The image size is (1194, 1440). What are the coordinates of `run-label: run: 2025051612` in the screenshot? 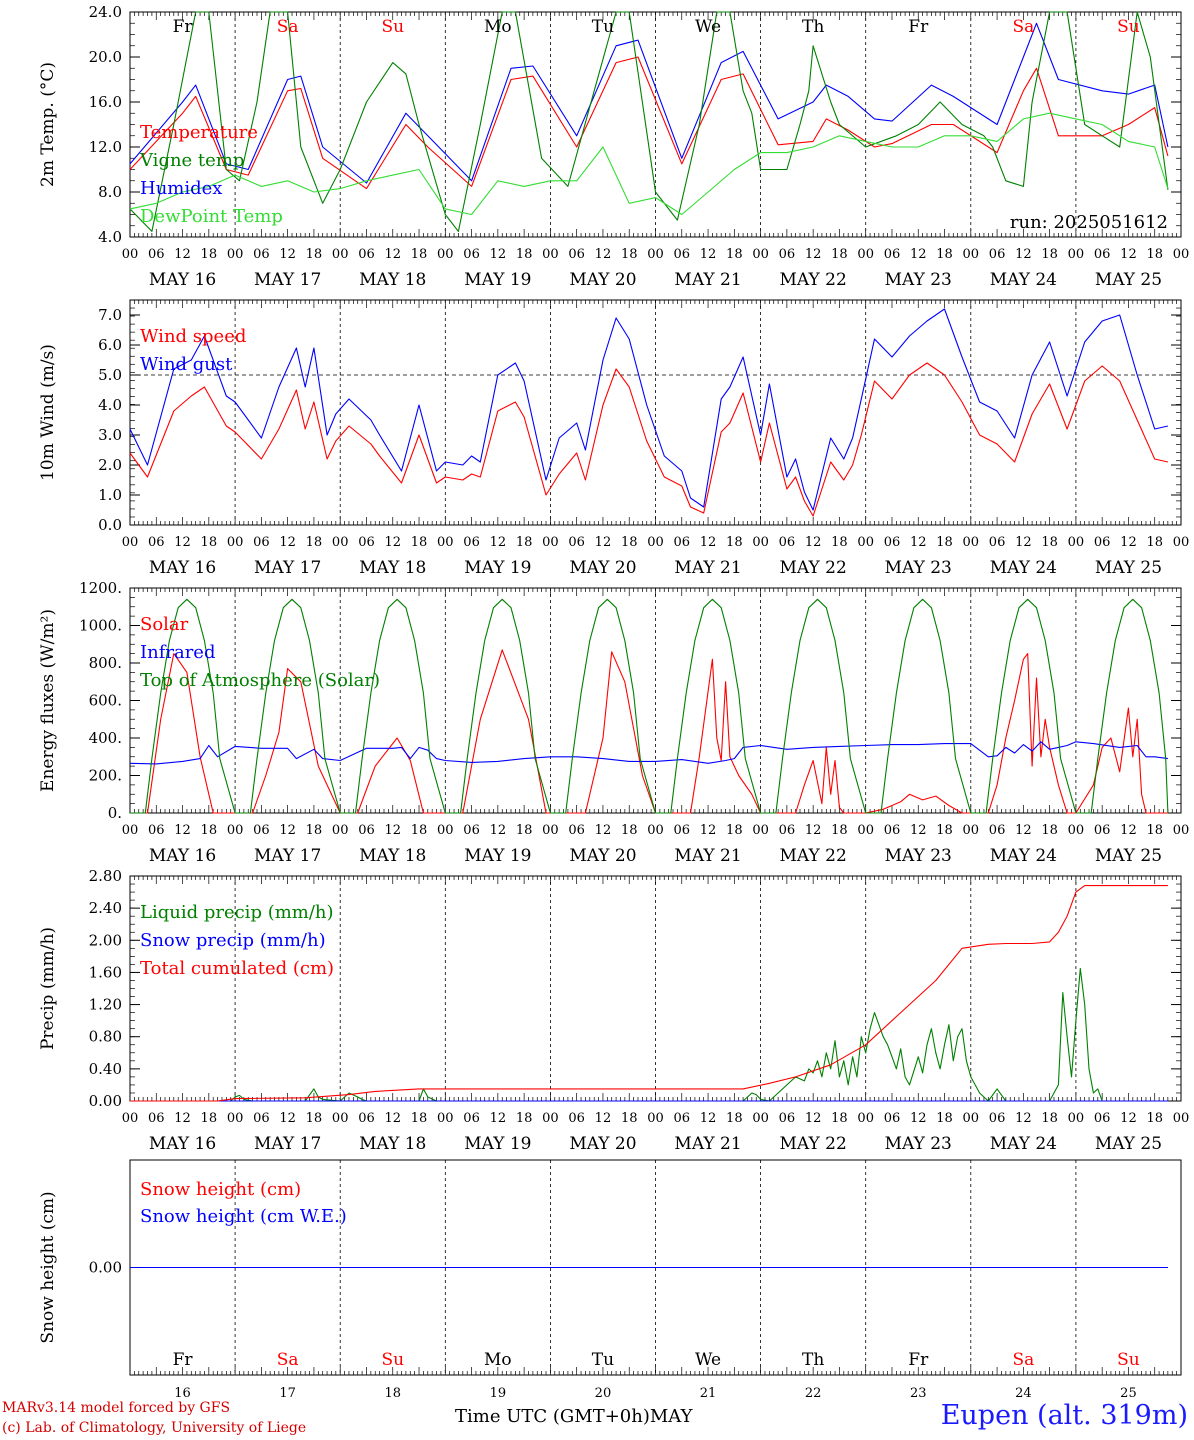 It's located at (1089, 222).